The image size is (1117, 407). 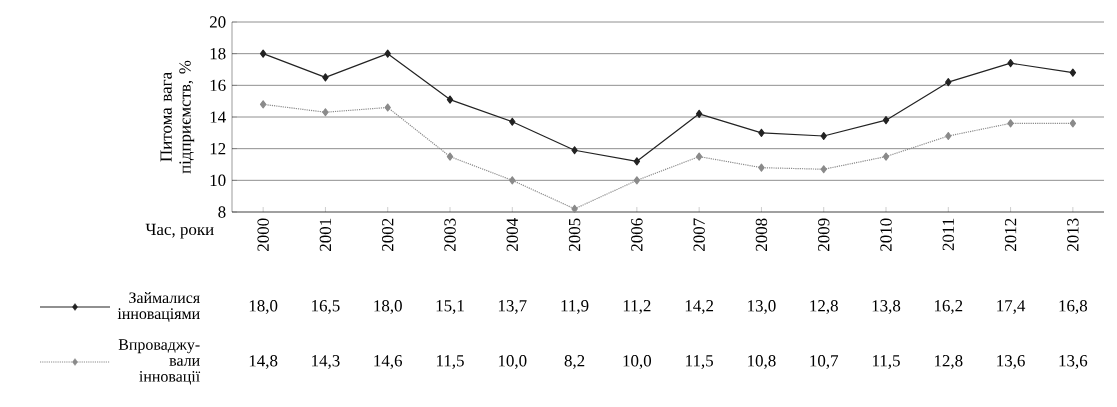 I want to click on data-label: 14,3, so click(x=326, y=362).